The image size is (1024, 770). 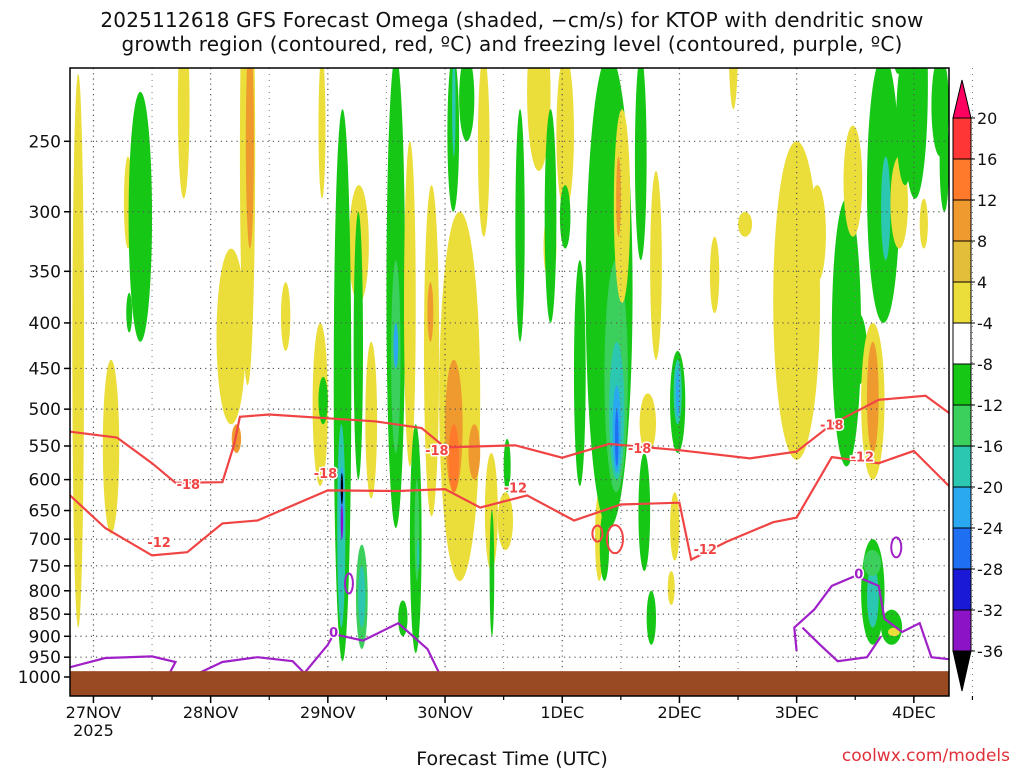 What do you see at coordinates (45, 142) in the screenshot?
I see `y-tick-label: 250` at bounding box center [45, 142].